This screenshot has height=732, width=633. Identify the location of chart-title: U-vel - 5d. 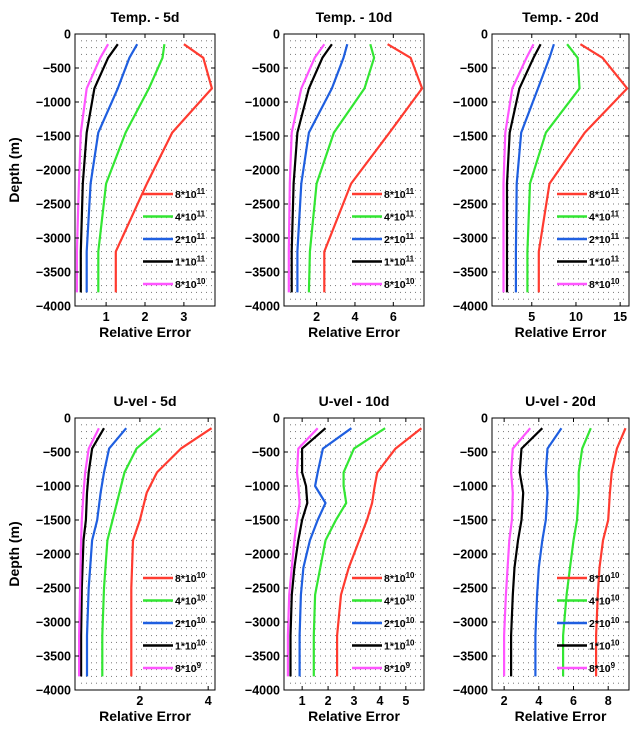
(144, 401).